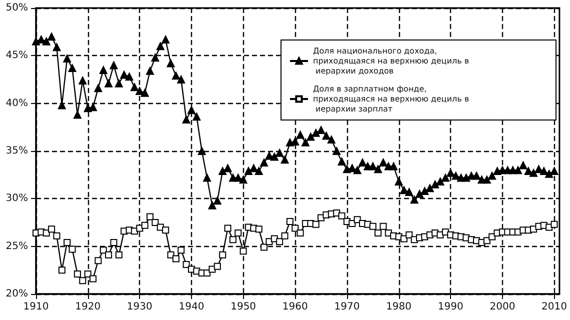  What do you see at coordinates (243, 307) in the screenshot?
I see `x-tick-label: 1950` at bounding box center [243, 307].